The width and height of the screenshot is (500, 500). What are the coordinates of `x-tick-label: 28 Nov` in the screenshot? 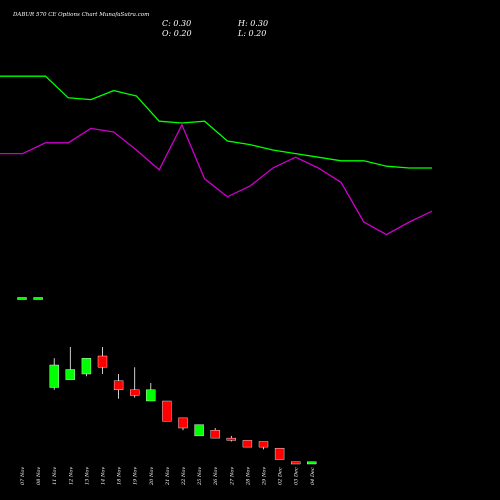 It's located at (248, 476).